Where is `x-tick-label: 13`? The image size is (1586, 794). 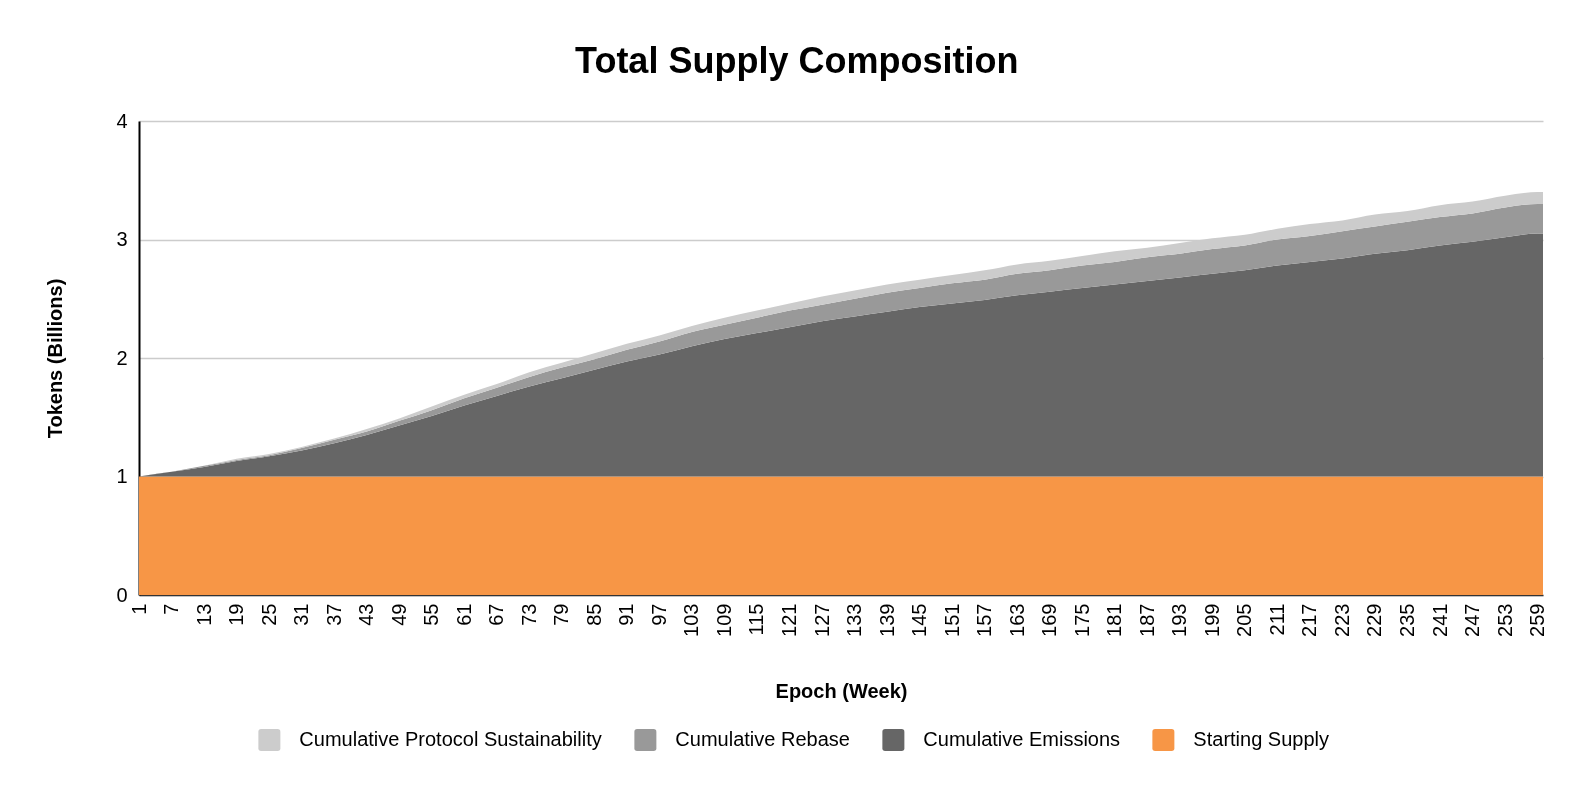
x-tick-label: 13 is located at coordinates (203, 614).